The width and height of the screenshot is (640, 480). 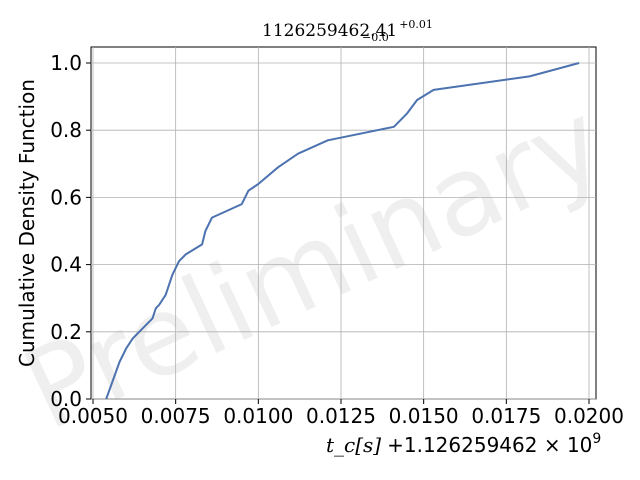 What do you see at coordinates (66, 197) in the screenshot?
I see `y-tick-label: 0.6` at bounding box center [66, 197].